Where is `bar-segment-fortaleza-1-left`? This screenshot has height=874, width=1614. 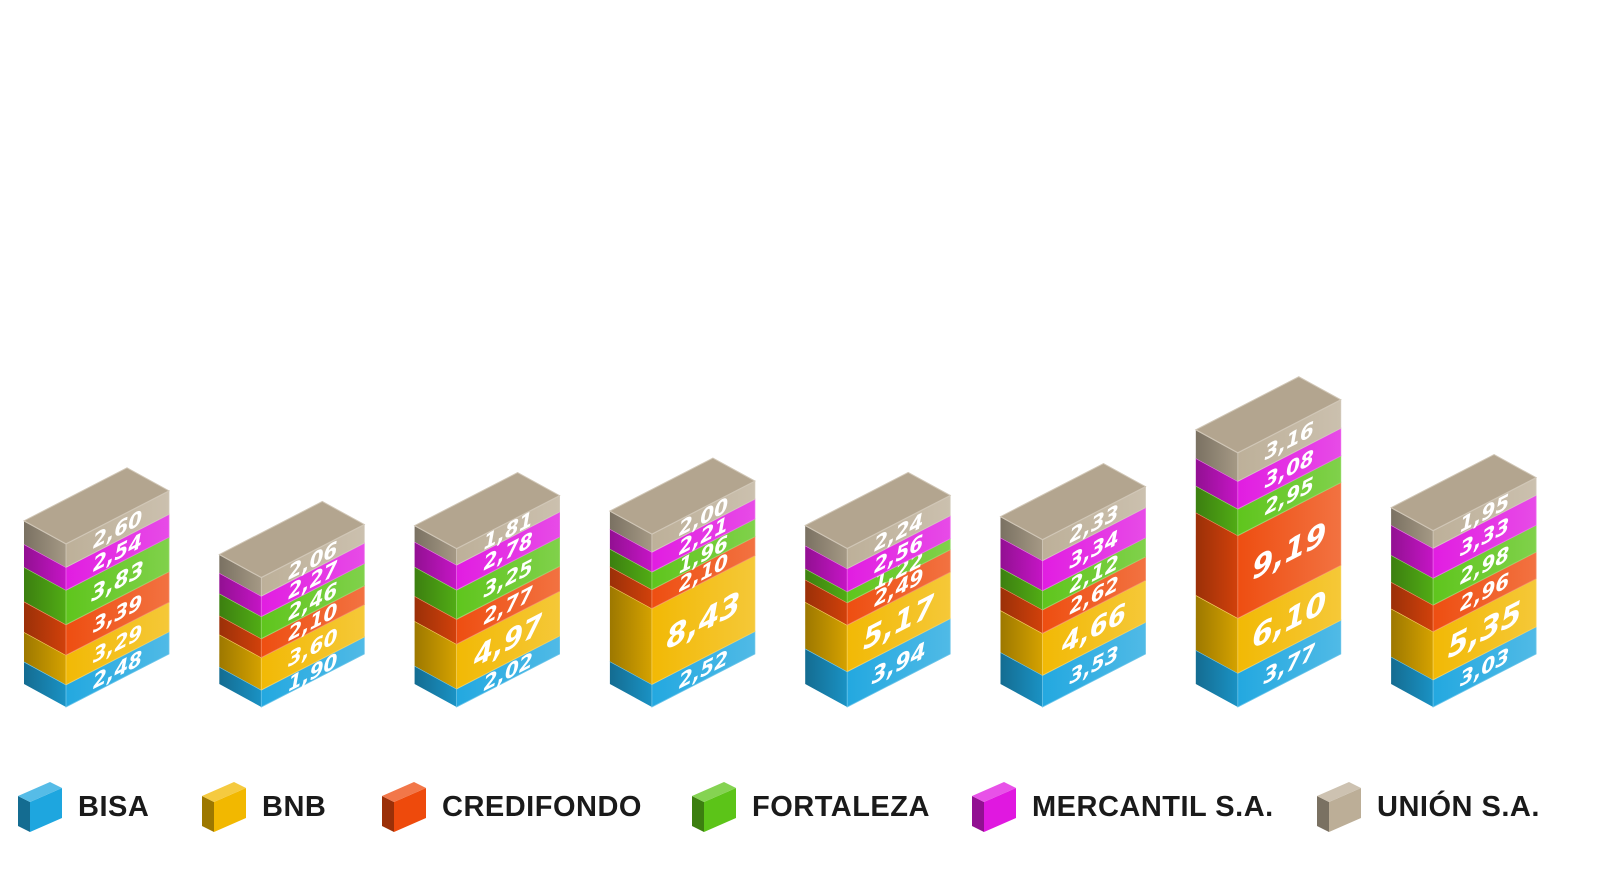 bar-segment-fortaleza-1-left is located at coordinates (45, 596).